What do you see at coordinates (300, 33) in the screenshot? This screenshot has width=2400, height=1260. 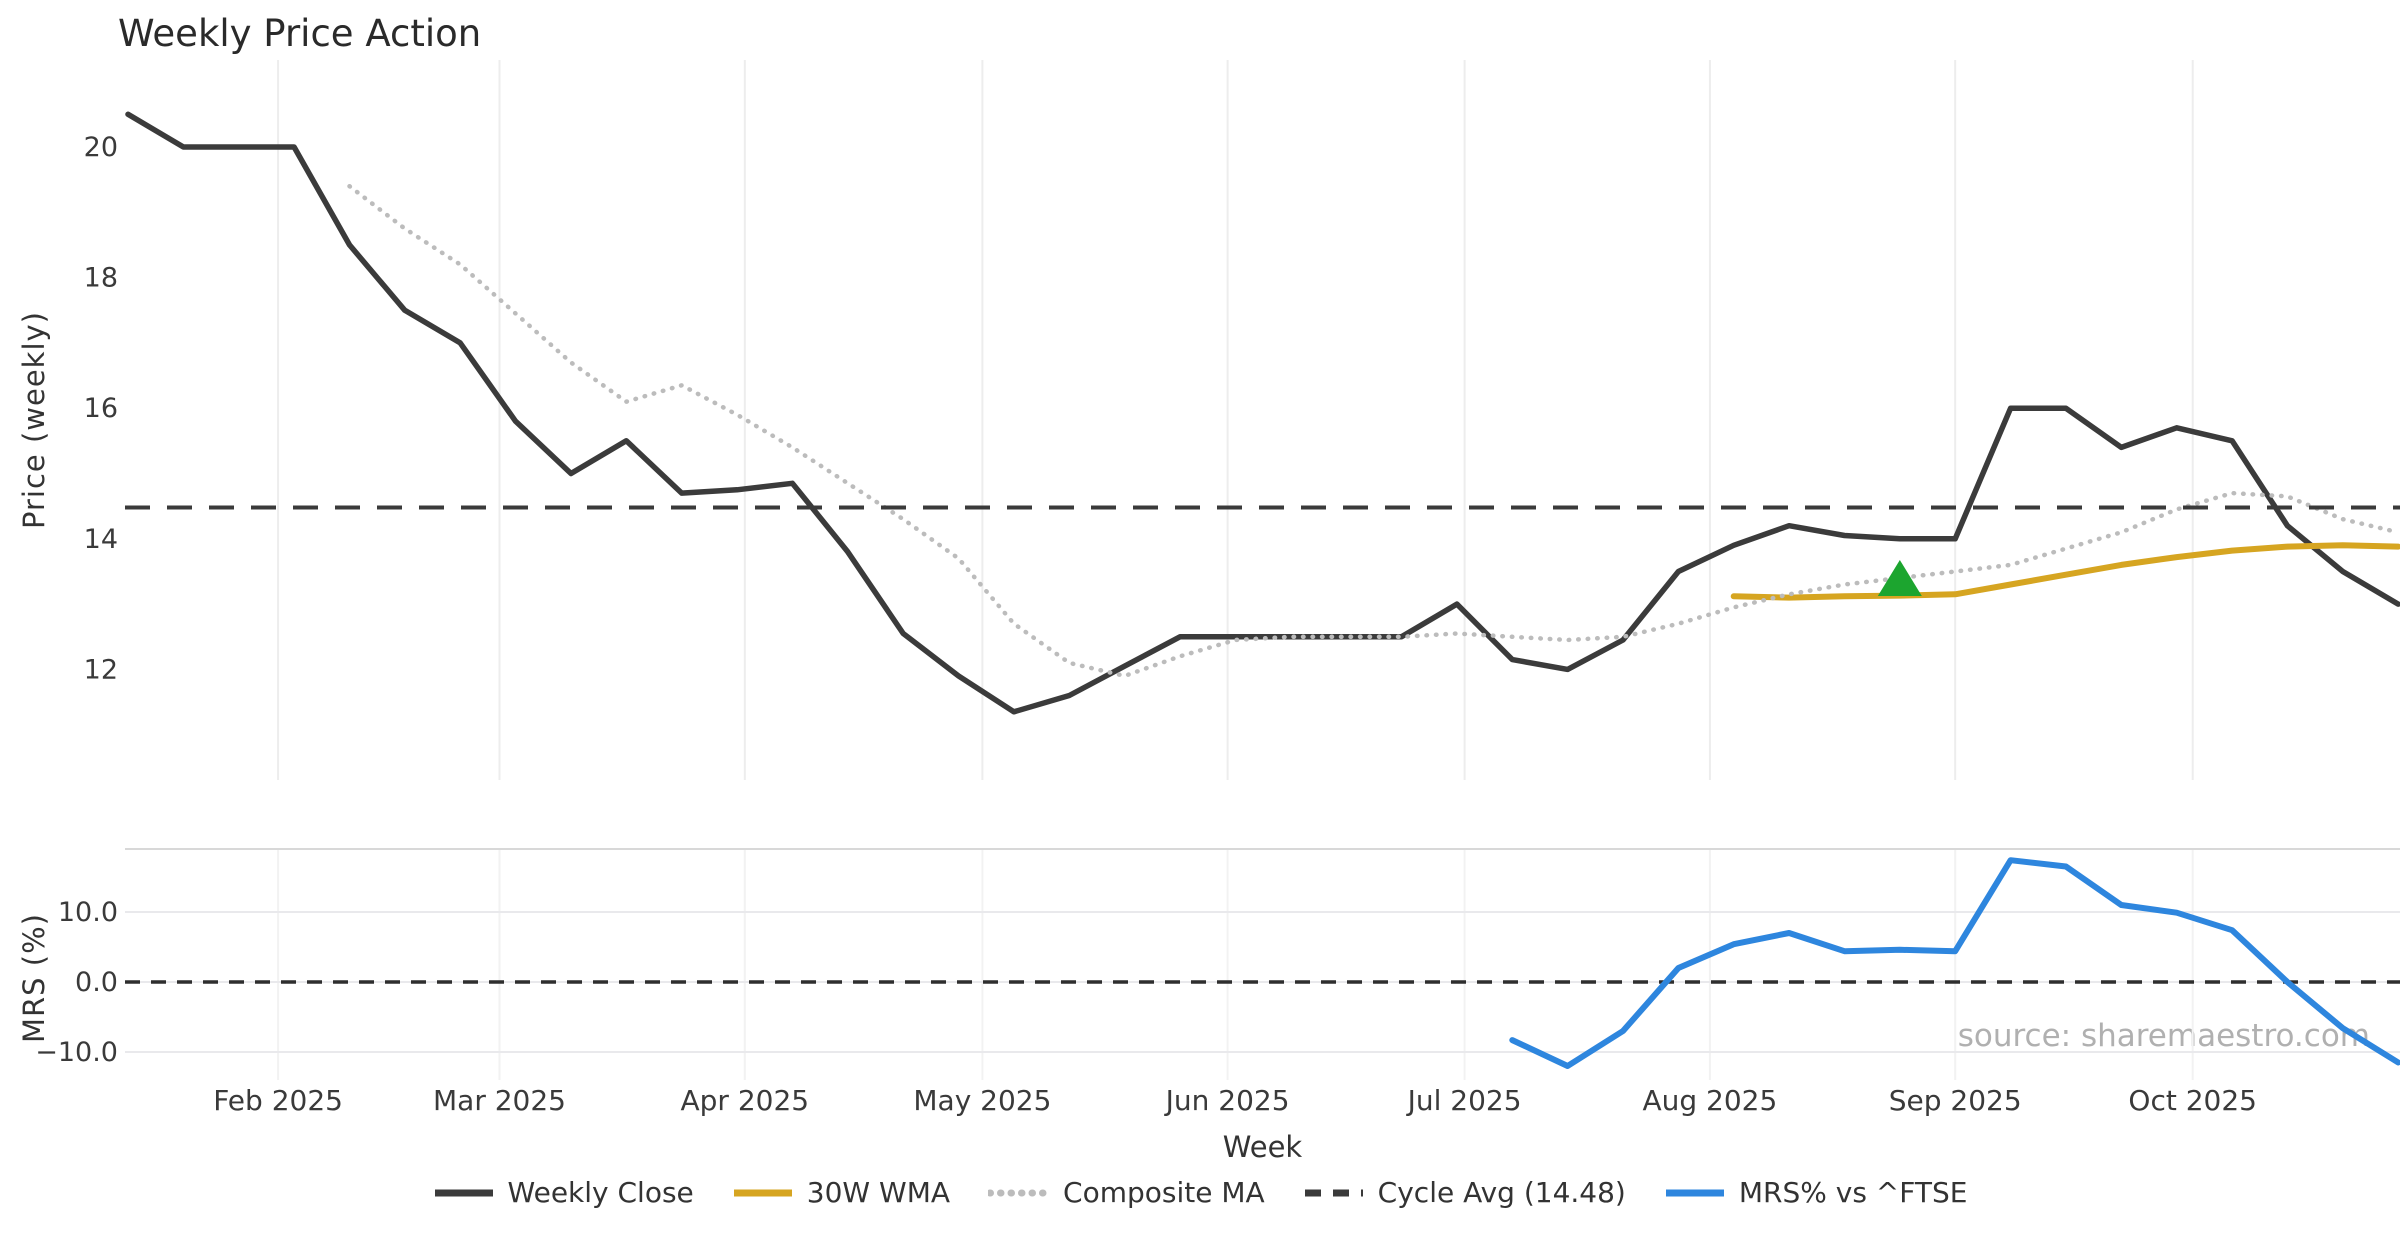 I see `chart-title: Weekly Price Action` at bounding box center [300, 33].